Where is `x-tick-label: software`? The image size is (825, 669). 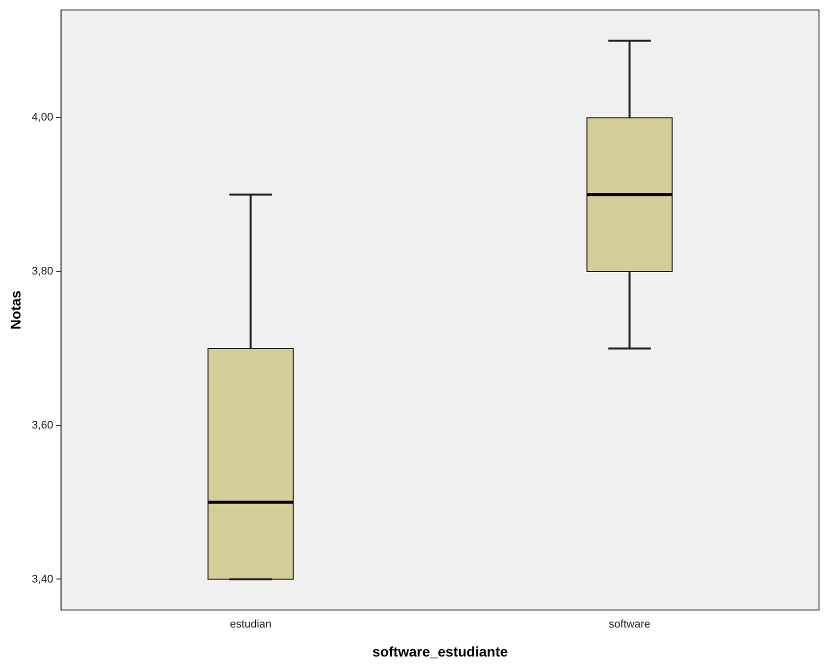 x-tick-label: software is located at coordinates (629, 624).